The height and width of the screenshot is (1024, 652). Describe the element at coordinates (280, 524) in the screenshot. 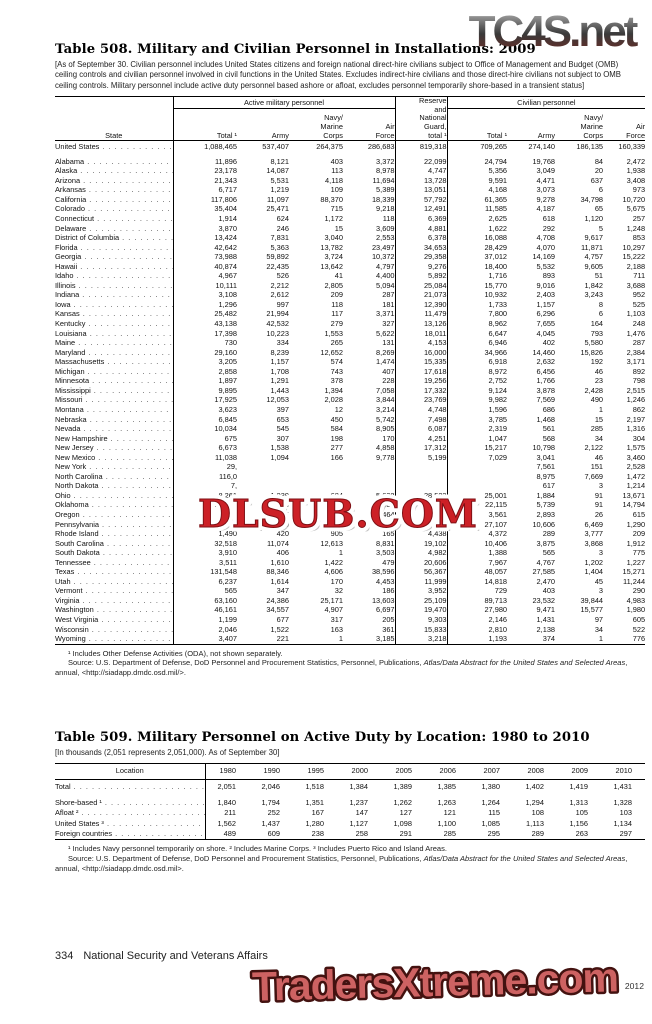

I see `cell: 3,270` at that location.